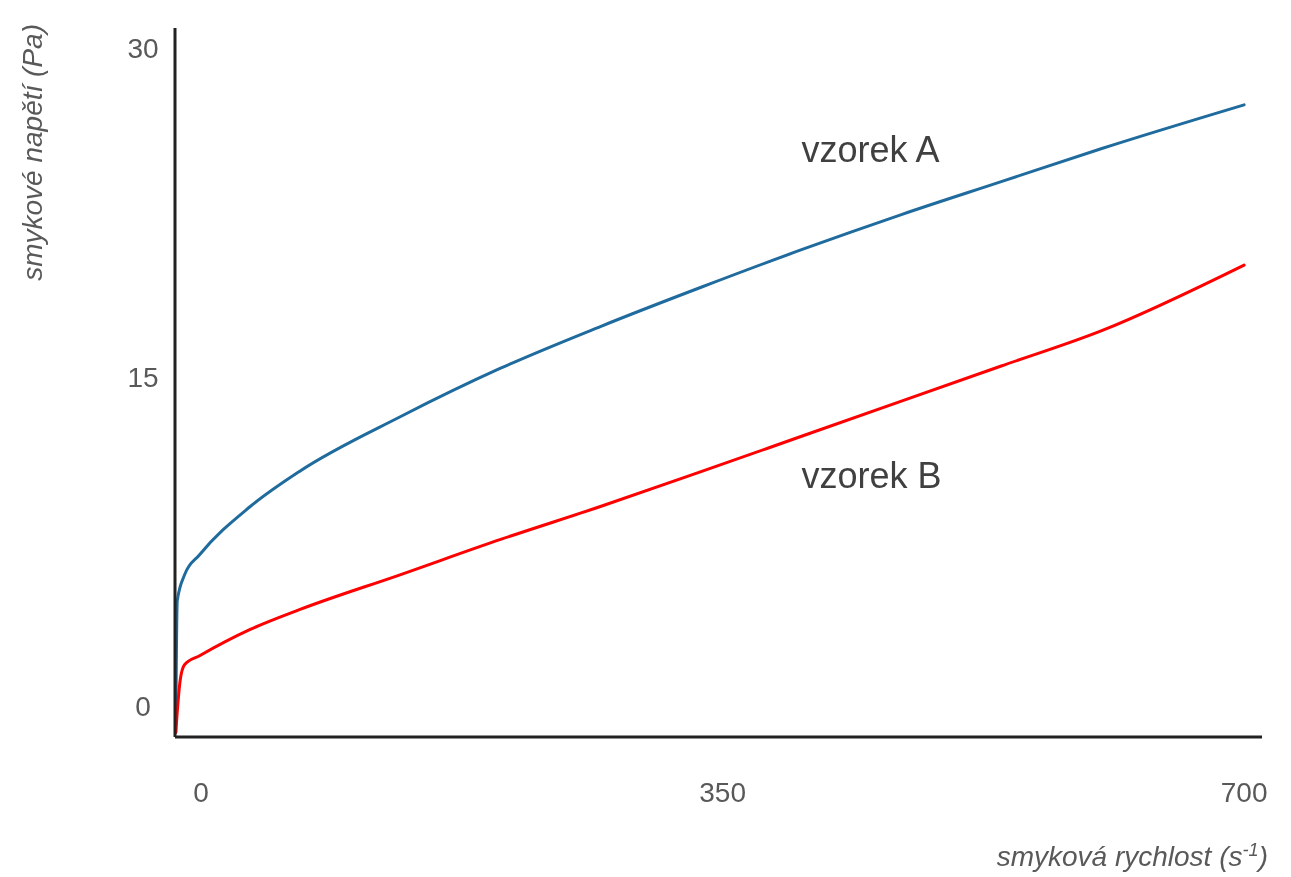 Image resolution: width=1291 pixels, height=877 pixels. Describe the element at coordinates (722, 792) in the screenshot. I see `x-tick-label: 350` at that location.